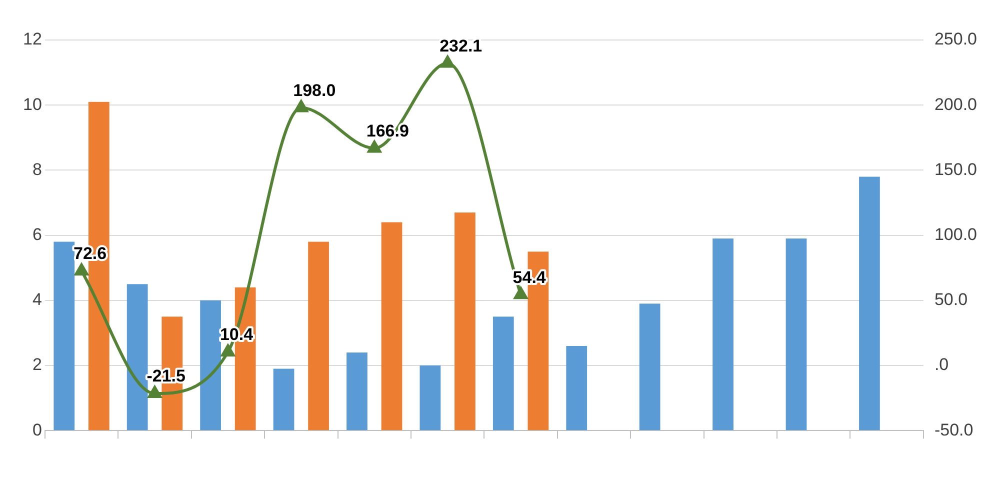 Image resolution: width=1000 pixels, height=479 pixels. Describe the element at coordinates (461, 46) in the screenshot. I see `data-label: 232.1` at that location.